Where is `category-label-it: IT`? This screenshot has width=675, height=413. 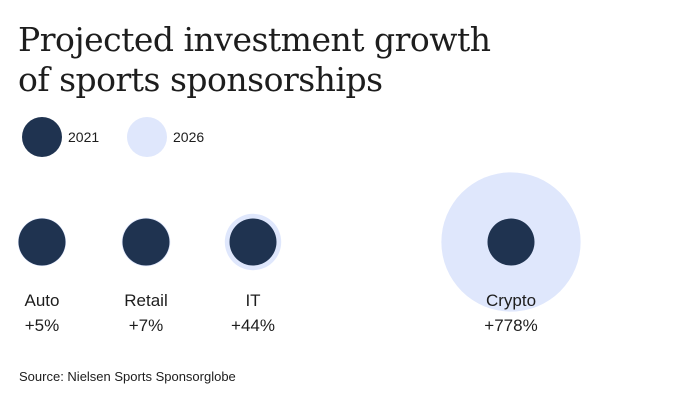 category-label-it: IT is located at coordinates (252, 300).